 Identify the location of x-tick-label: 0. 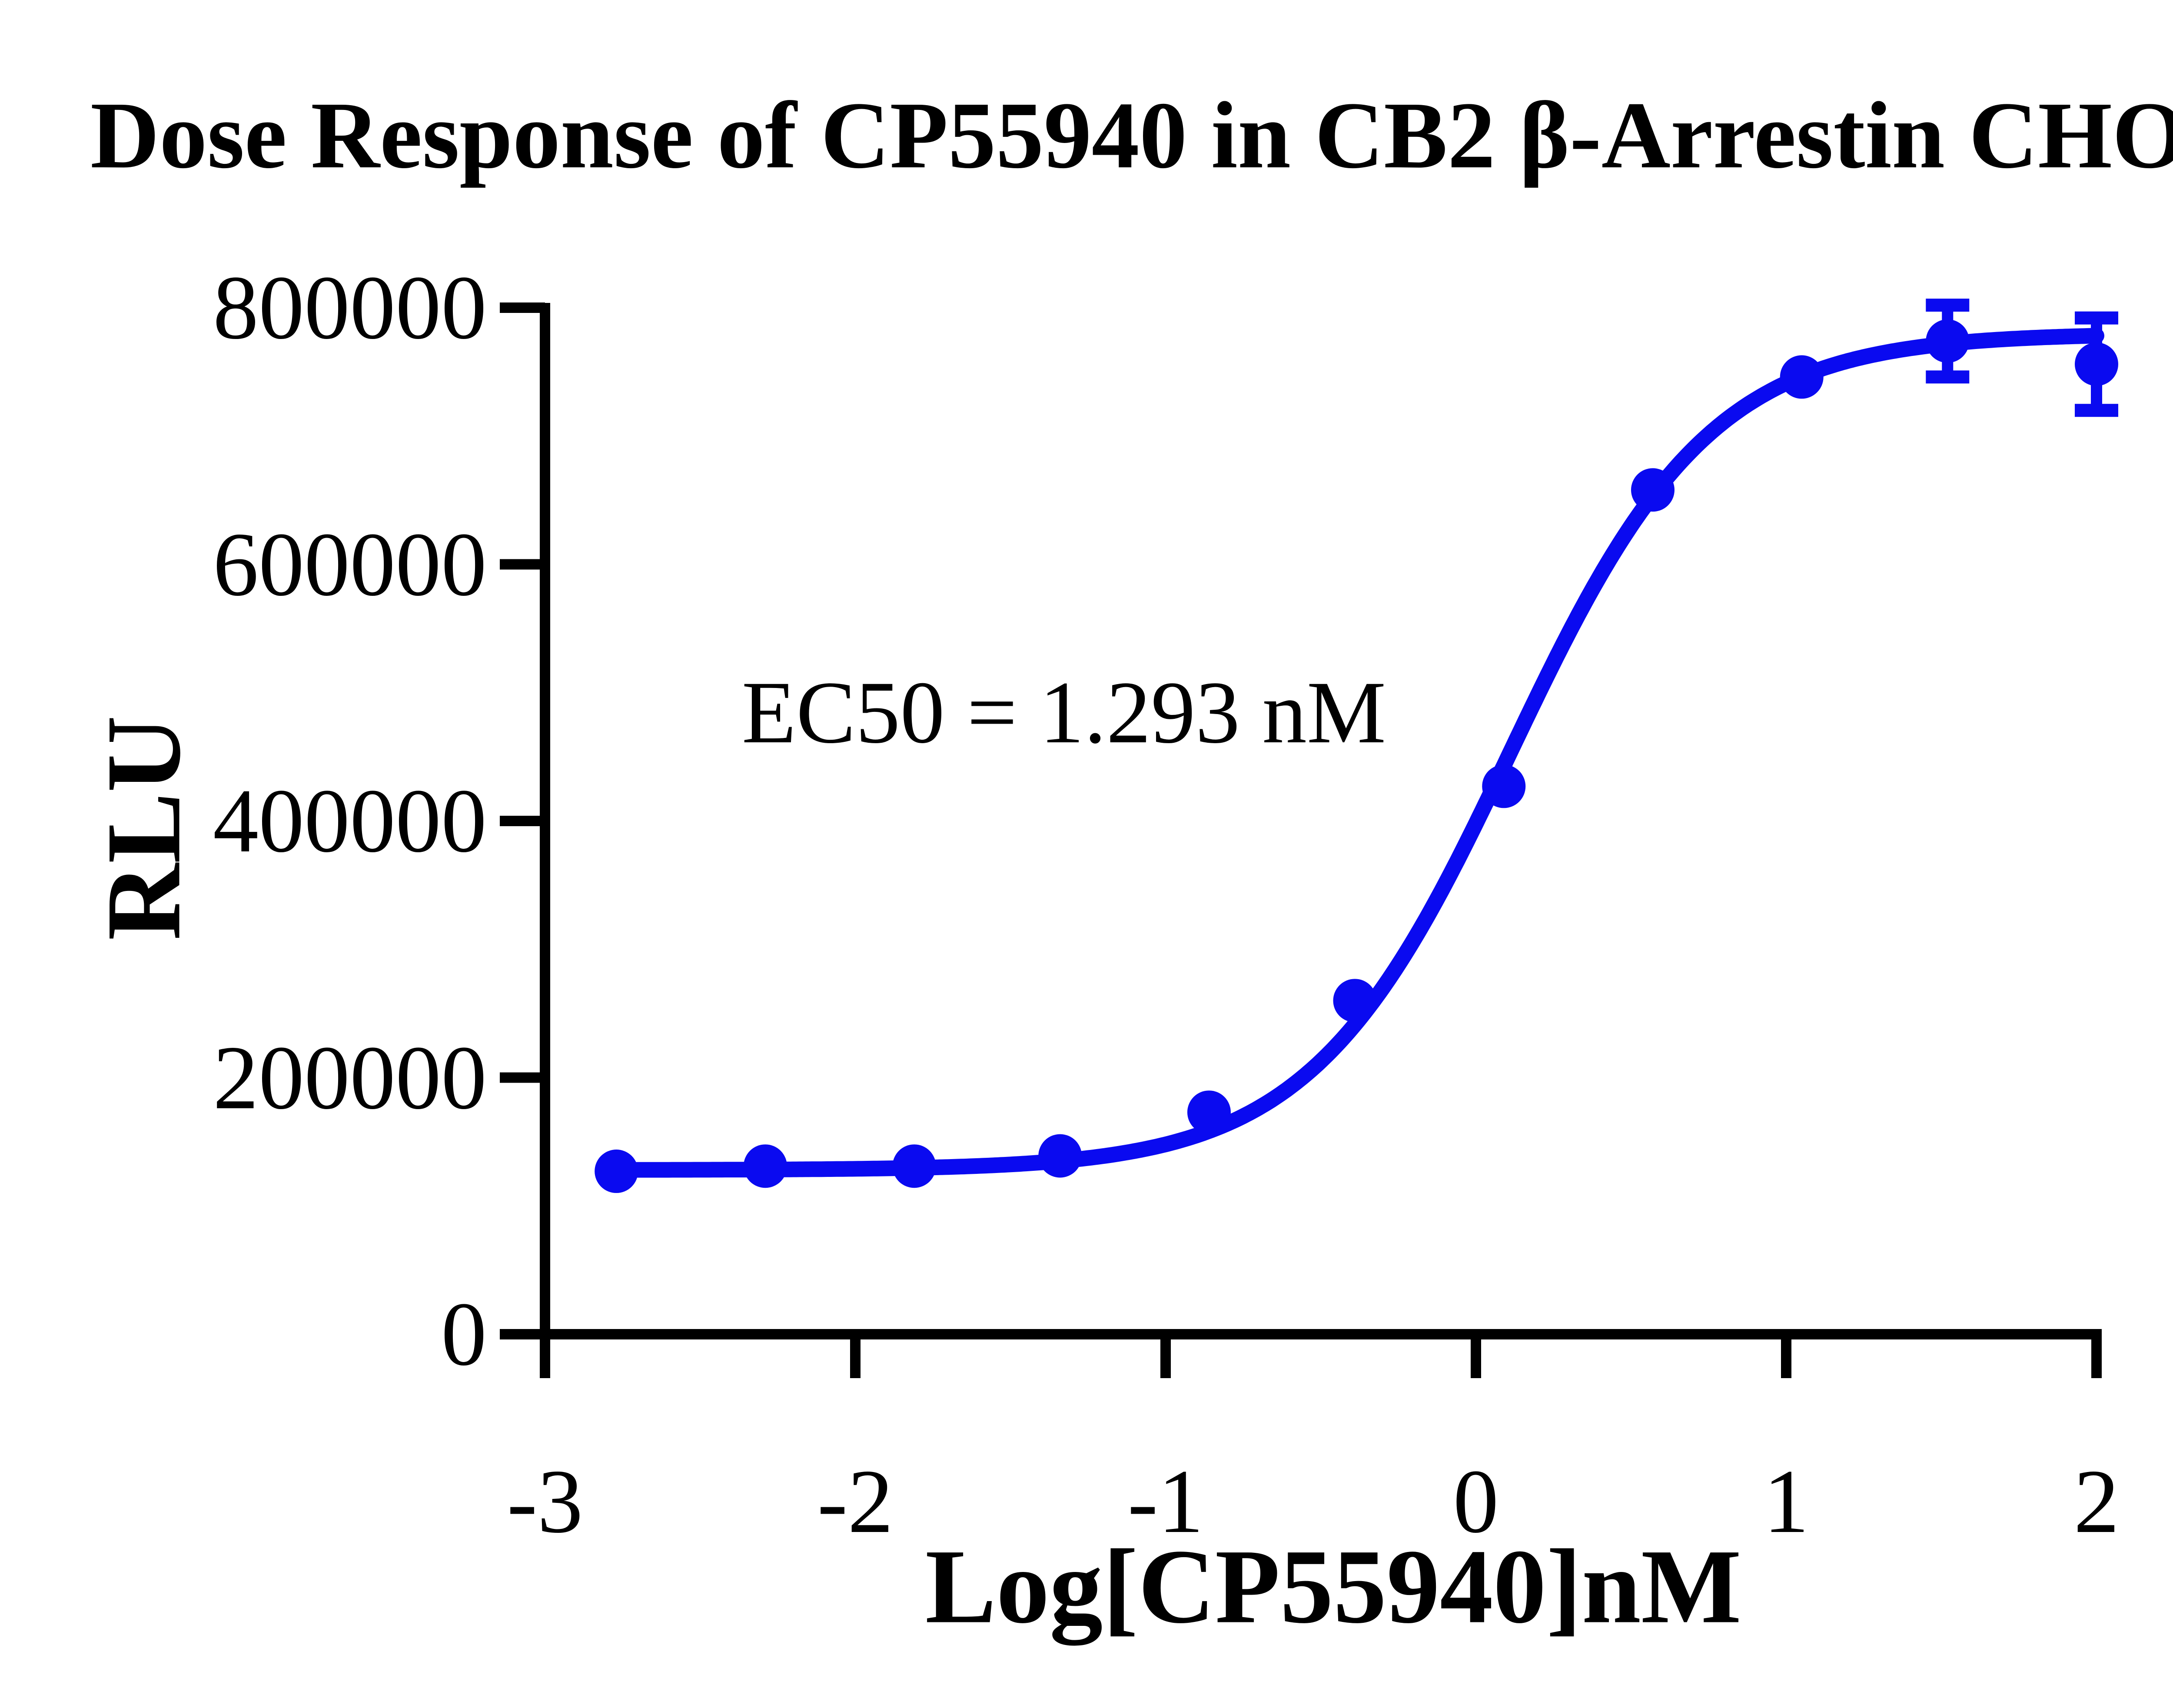
(1476, 1501).